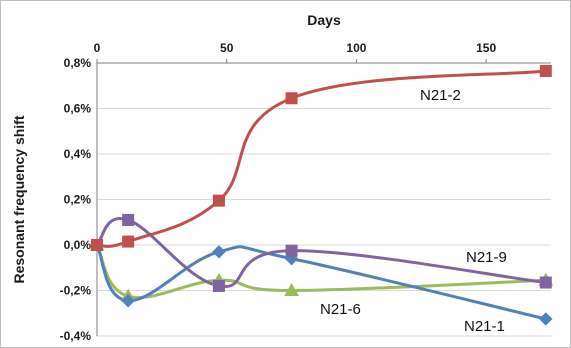 This screenshot has height=348, width=571. What do you see at coordinates (356, 48) in the screenshot?
I see `x-tick-label: 100` at bounding box center [356, 48].